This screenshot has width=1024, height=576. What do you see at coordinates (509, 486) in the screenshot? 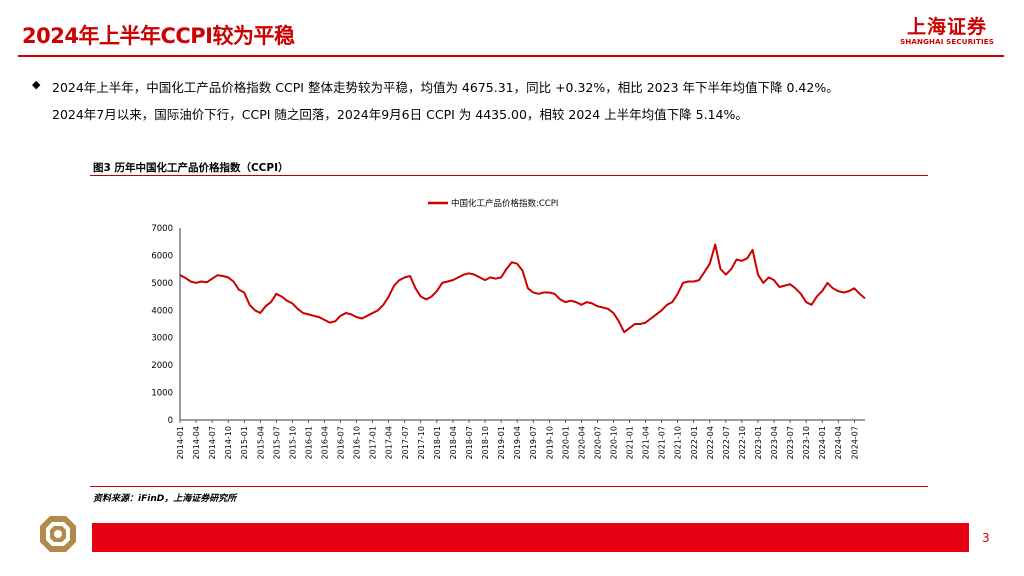
I see `figure-bottom-rule` at bounding box center [509, 486].